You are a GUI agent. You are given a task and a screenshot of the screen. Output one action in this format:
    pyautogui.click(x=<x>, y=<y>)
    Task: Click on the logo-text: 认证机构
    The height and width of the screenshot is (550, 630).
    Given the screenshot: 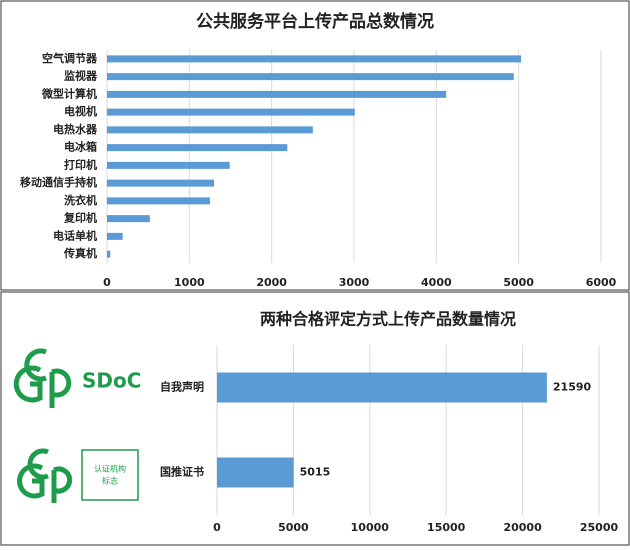 What is the action you would take?
    pyautogui.click(x=110, y=469)
    